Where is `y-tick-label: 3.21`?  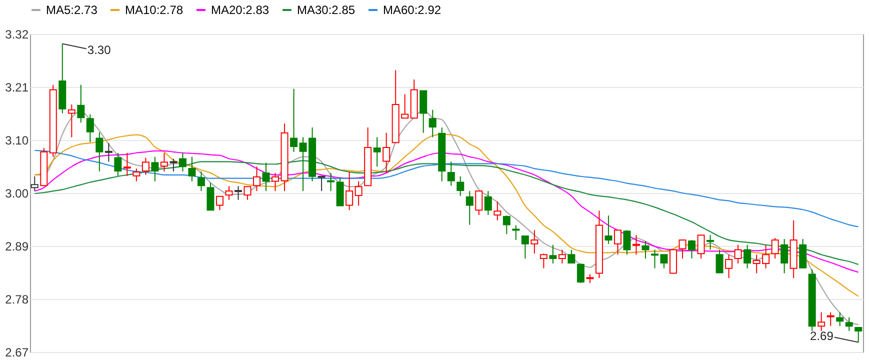
y-tick-label: 3.21 is located at coordinates (17, 87).